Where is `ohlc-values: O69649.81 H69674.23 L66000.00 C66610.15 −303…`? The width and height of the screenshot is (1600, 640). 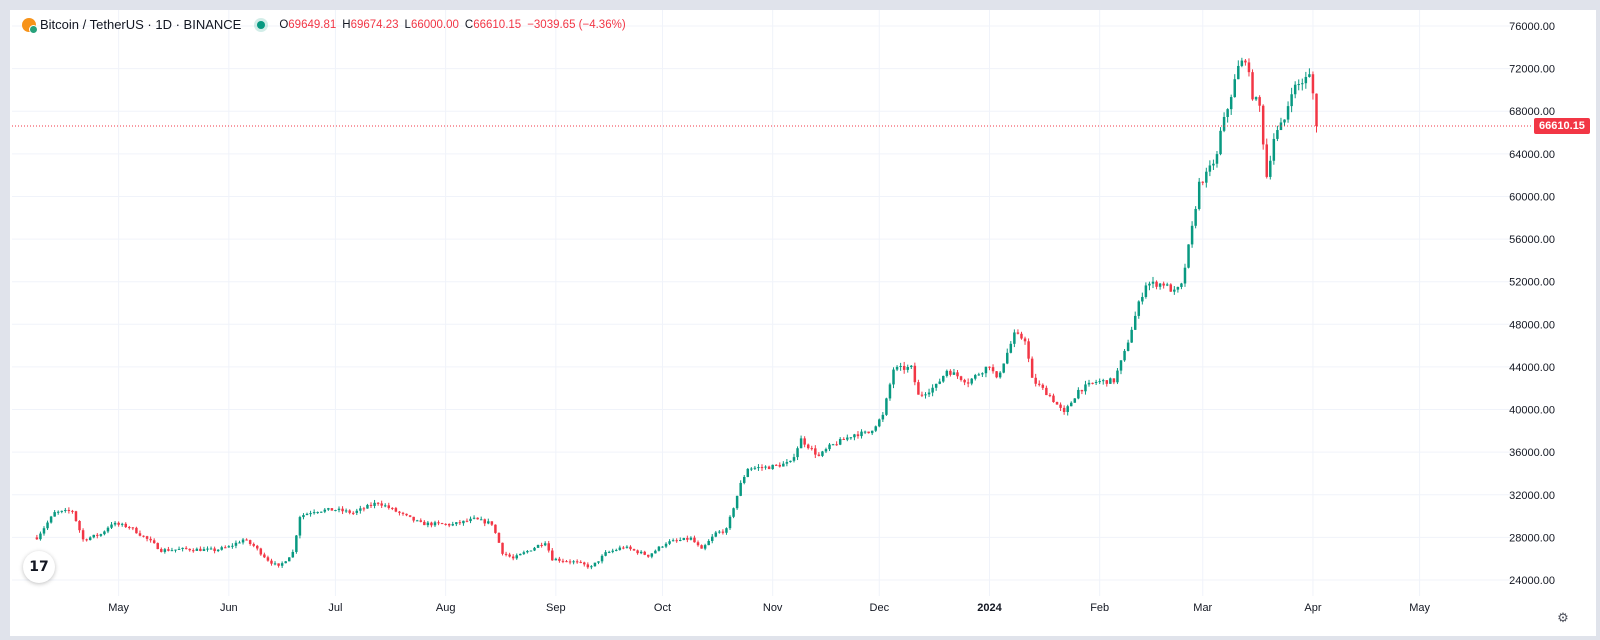
ohlc-values: O69649.81 H69674.23 L66000.00 C66610.15 −303… is located at coordinates (452, 25).